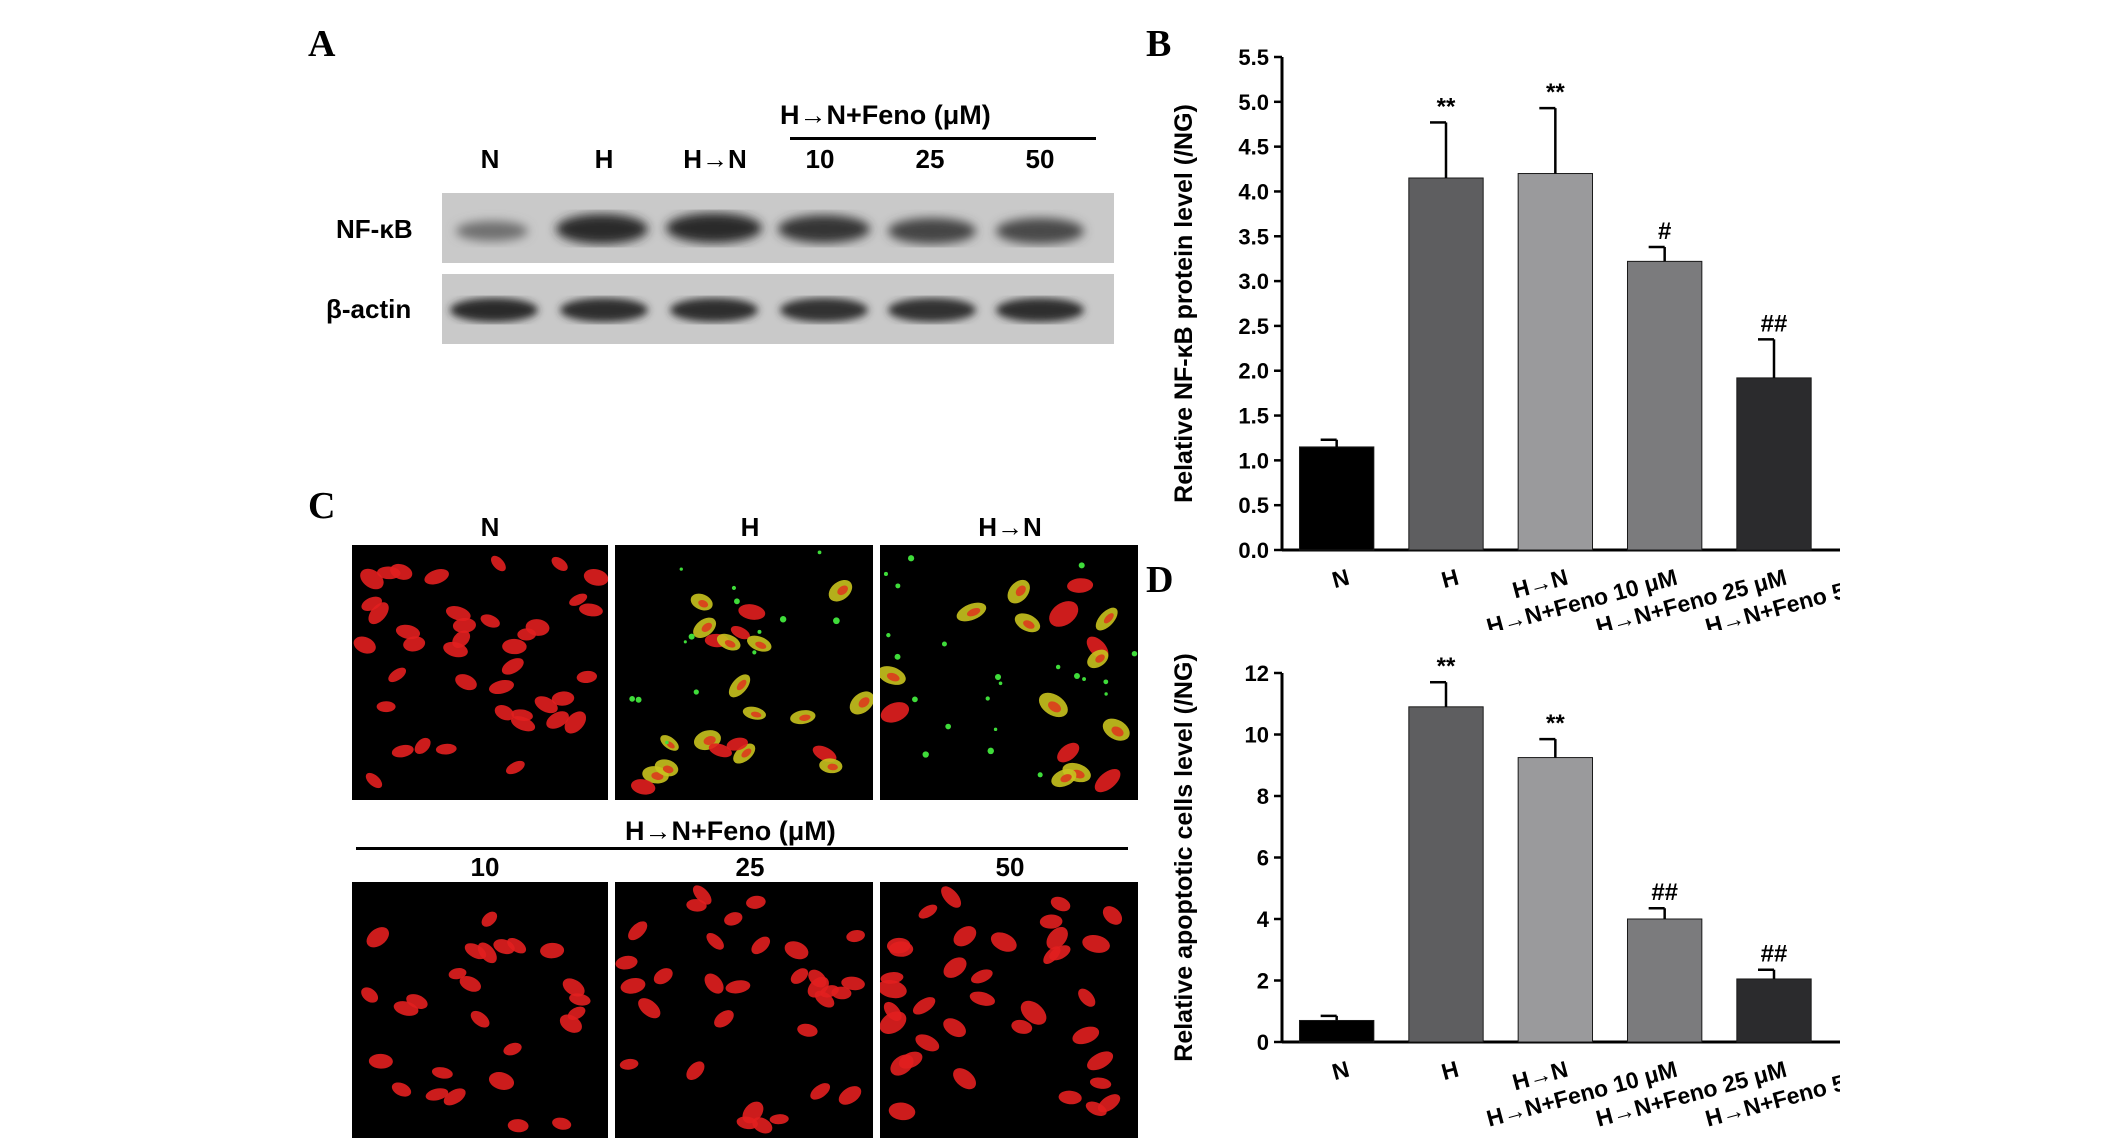 This screenshot has height=1138, width=2126. What do you see at coordinates (1263, 981) in the screenshot?
I see `y-tick-label: 2` at bounding box center [1263, 981].